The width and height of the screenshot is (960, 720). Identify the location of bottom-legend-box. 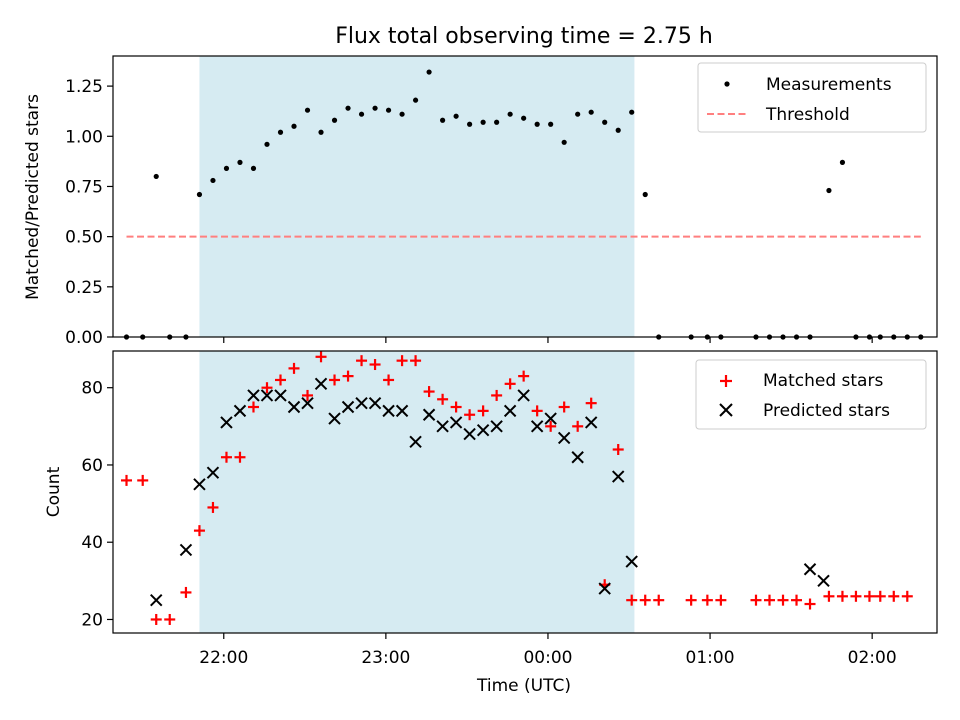
(811, 394).